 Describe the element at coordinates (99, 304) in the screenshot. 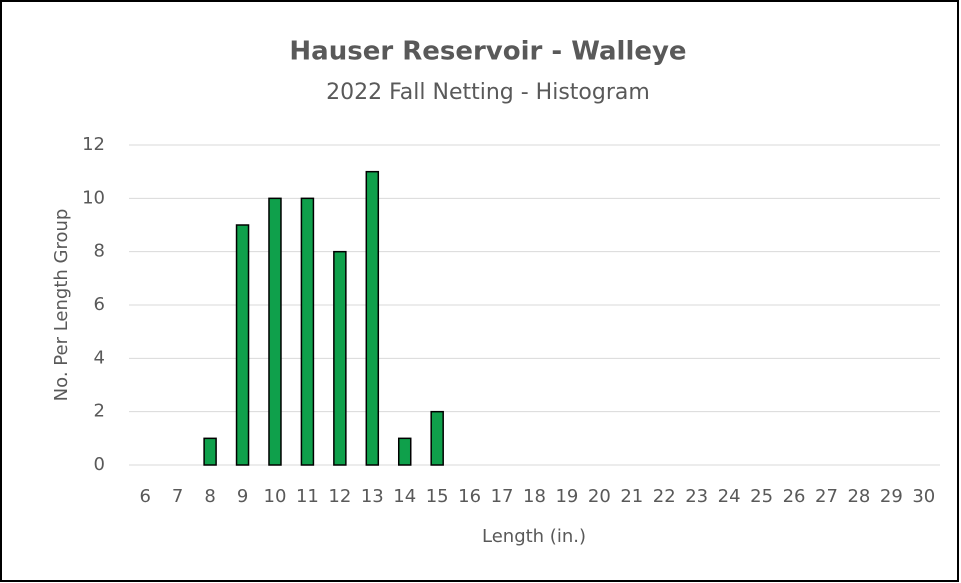

I see `y-tick-label: 6` at that location.